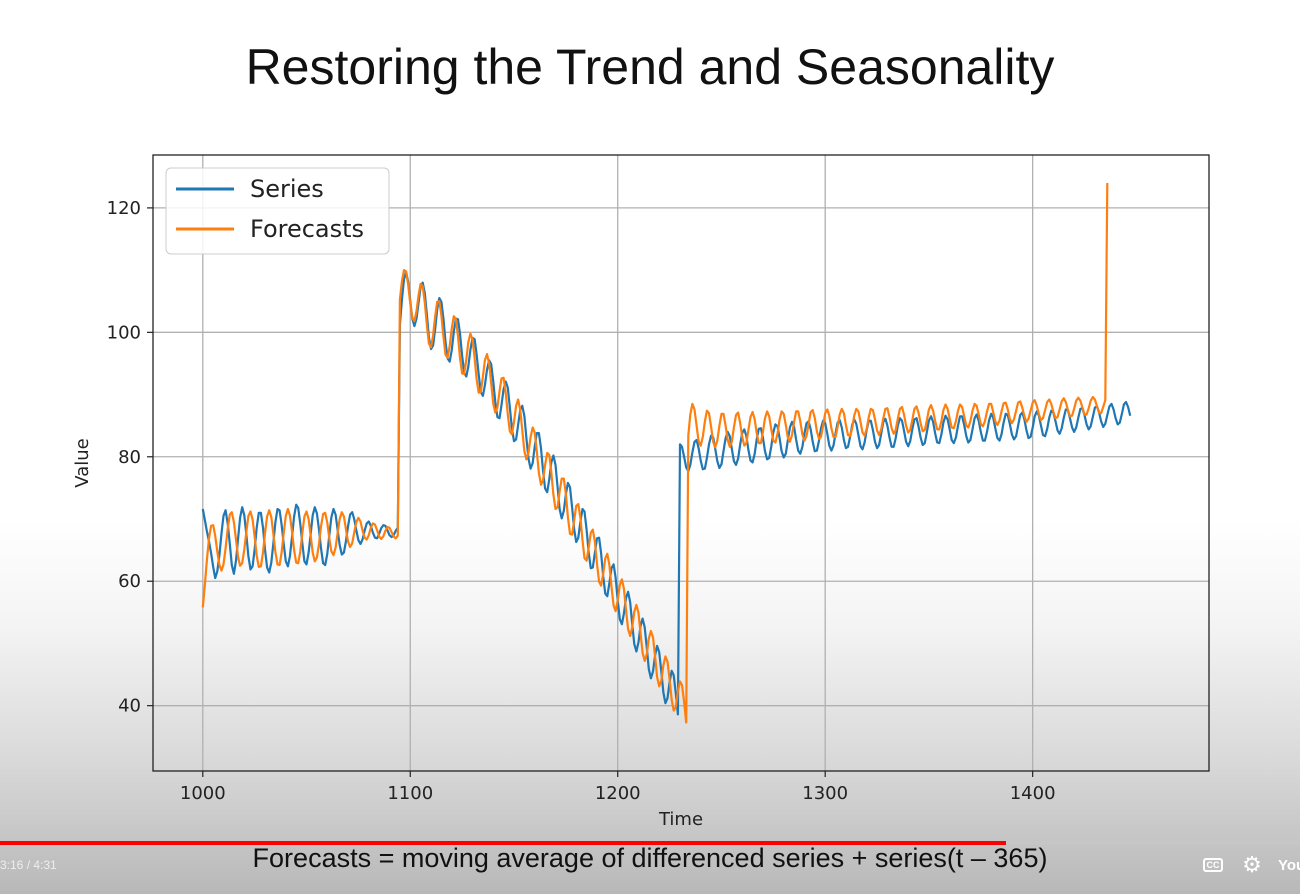 This screenshot has width=1300, height=894. I want to click on slide-title: Restoring the Trend and Seasonality, so click(650, 67).